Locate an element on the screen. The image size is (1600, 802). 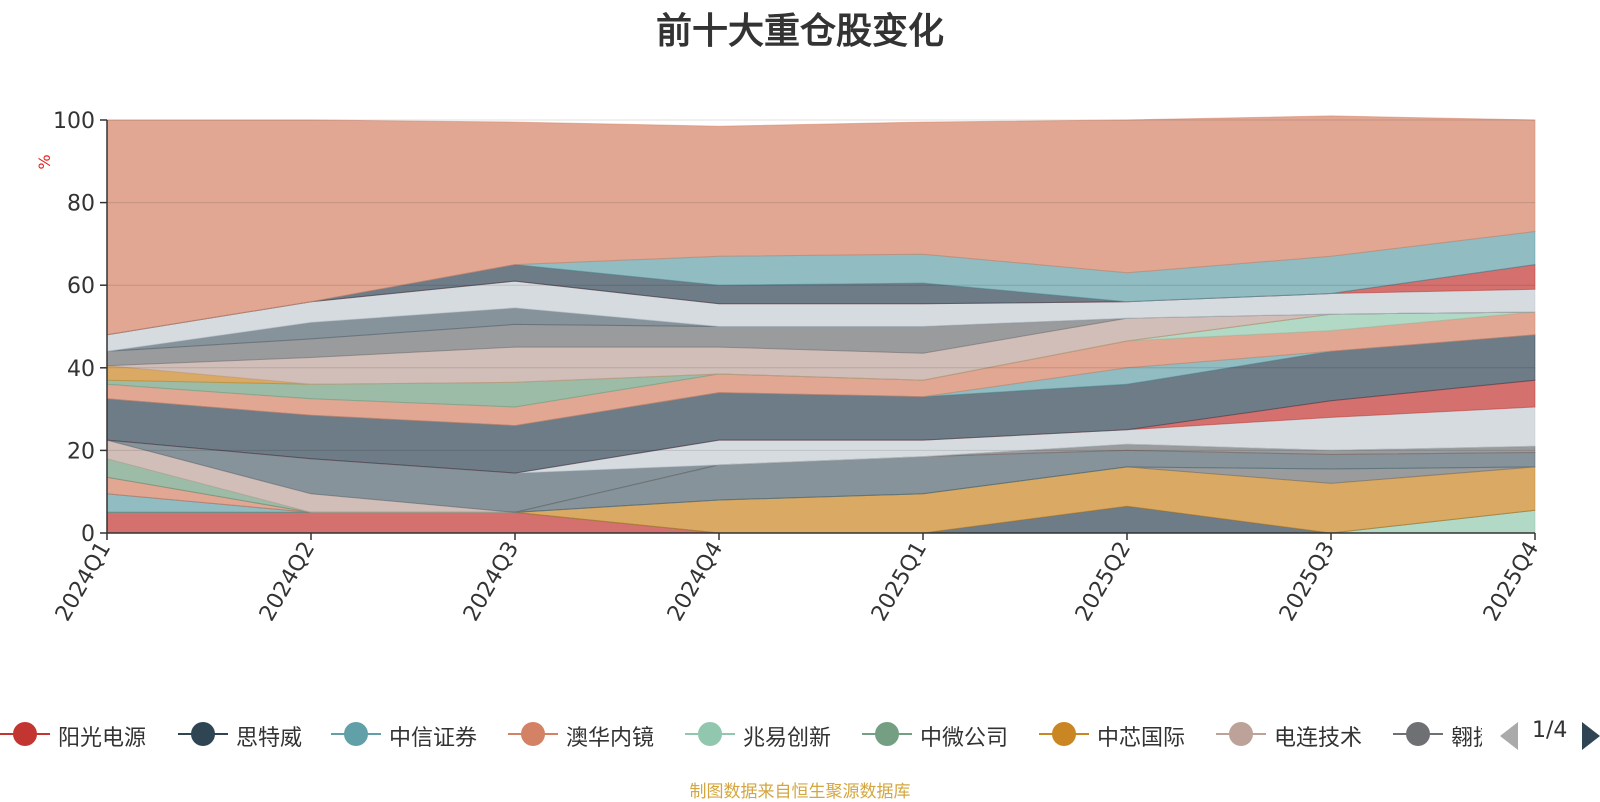
legend-item-5: 兆易创新 is located at coordinates (772, 734).